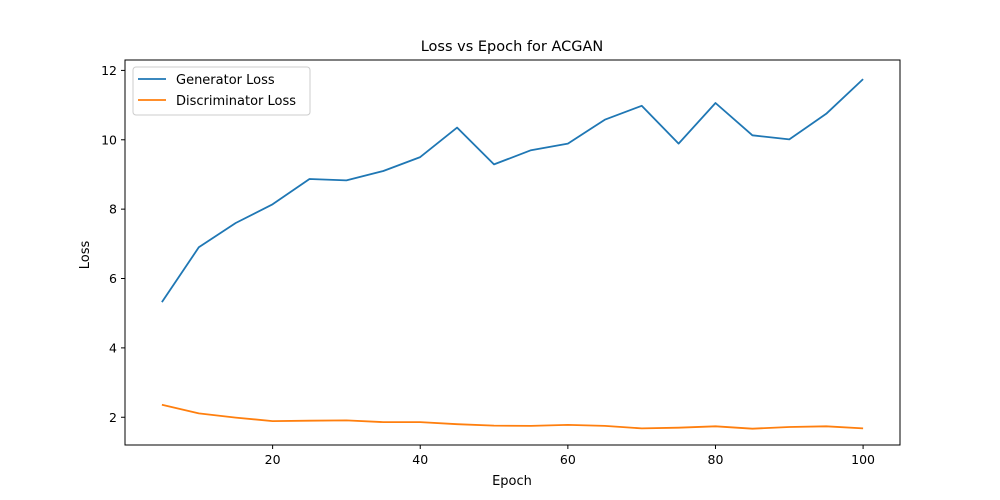  Describe the element at coordinates (113, 347) in the screenshot. I see `y-tick-label: 4` at that location.